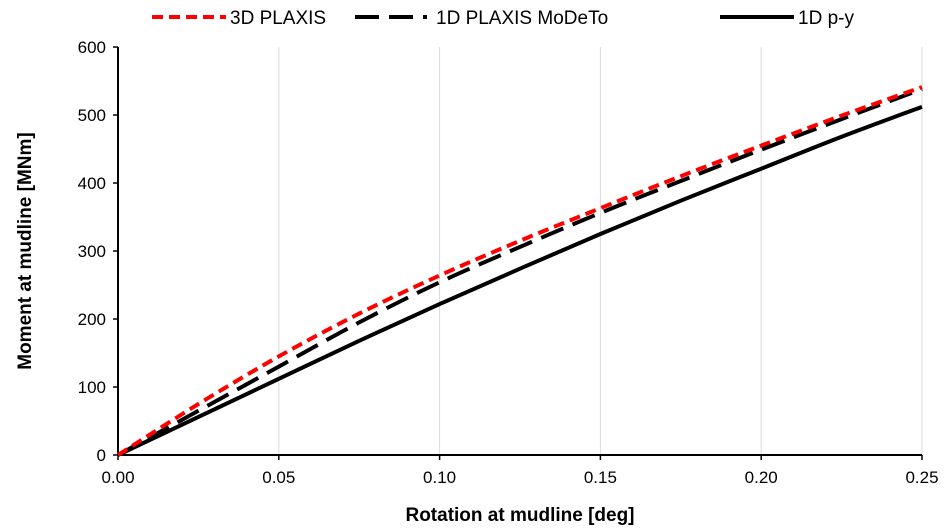  I want to click on y-tick-label: 0, so click(101, 455).